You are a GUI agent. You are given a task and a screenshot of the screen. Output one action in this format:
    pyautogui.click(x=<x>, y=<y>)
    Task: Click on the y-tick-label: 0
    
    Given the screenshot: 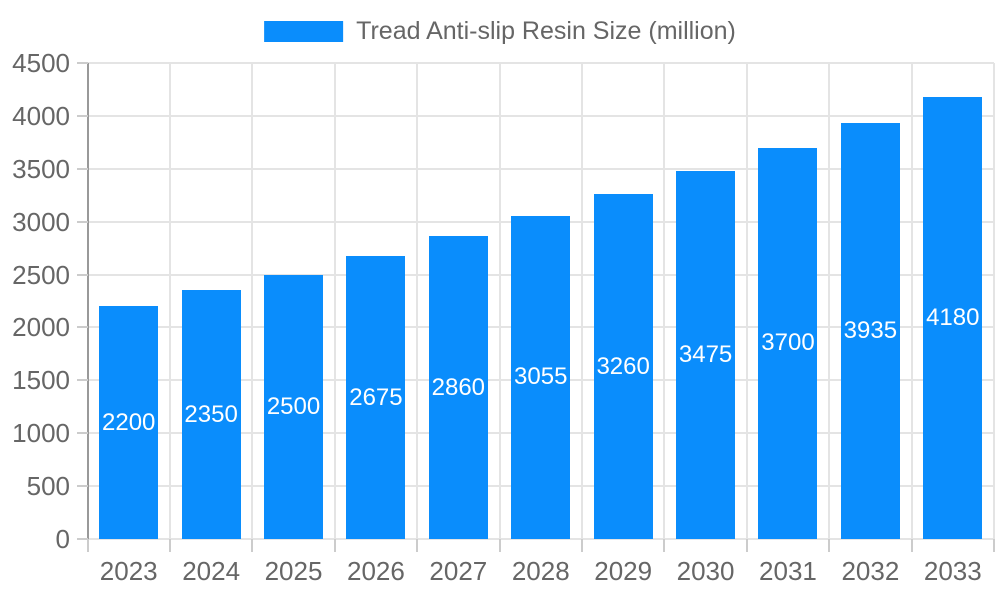 What is the action you would take?
    pyautogui.click(x=62, y=539)
    